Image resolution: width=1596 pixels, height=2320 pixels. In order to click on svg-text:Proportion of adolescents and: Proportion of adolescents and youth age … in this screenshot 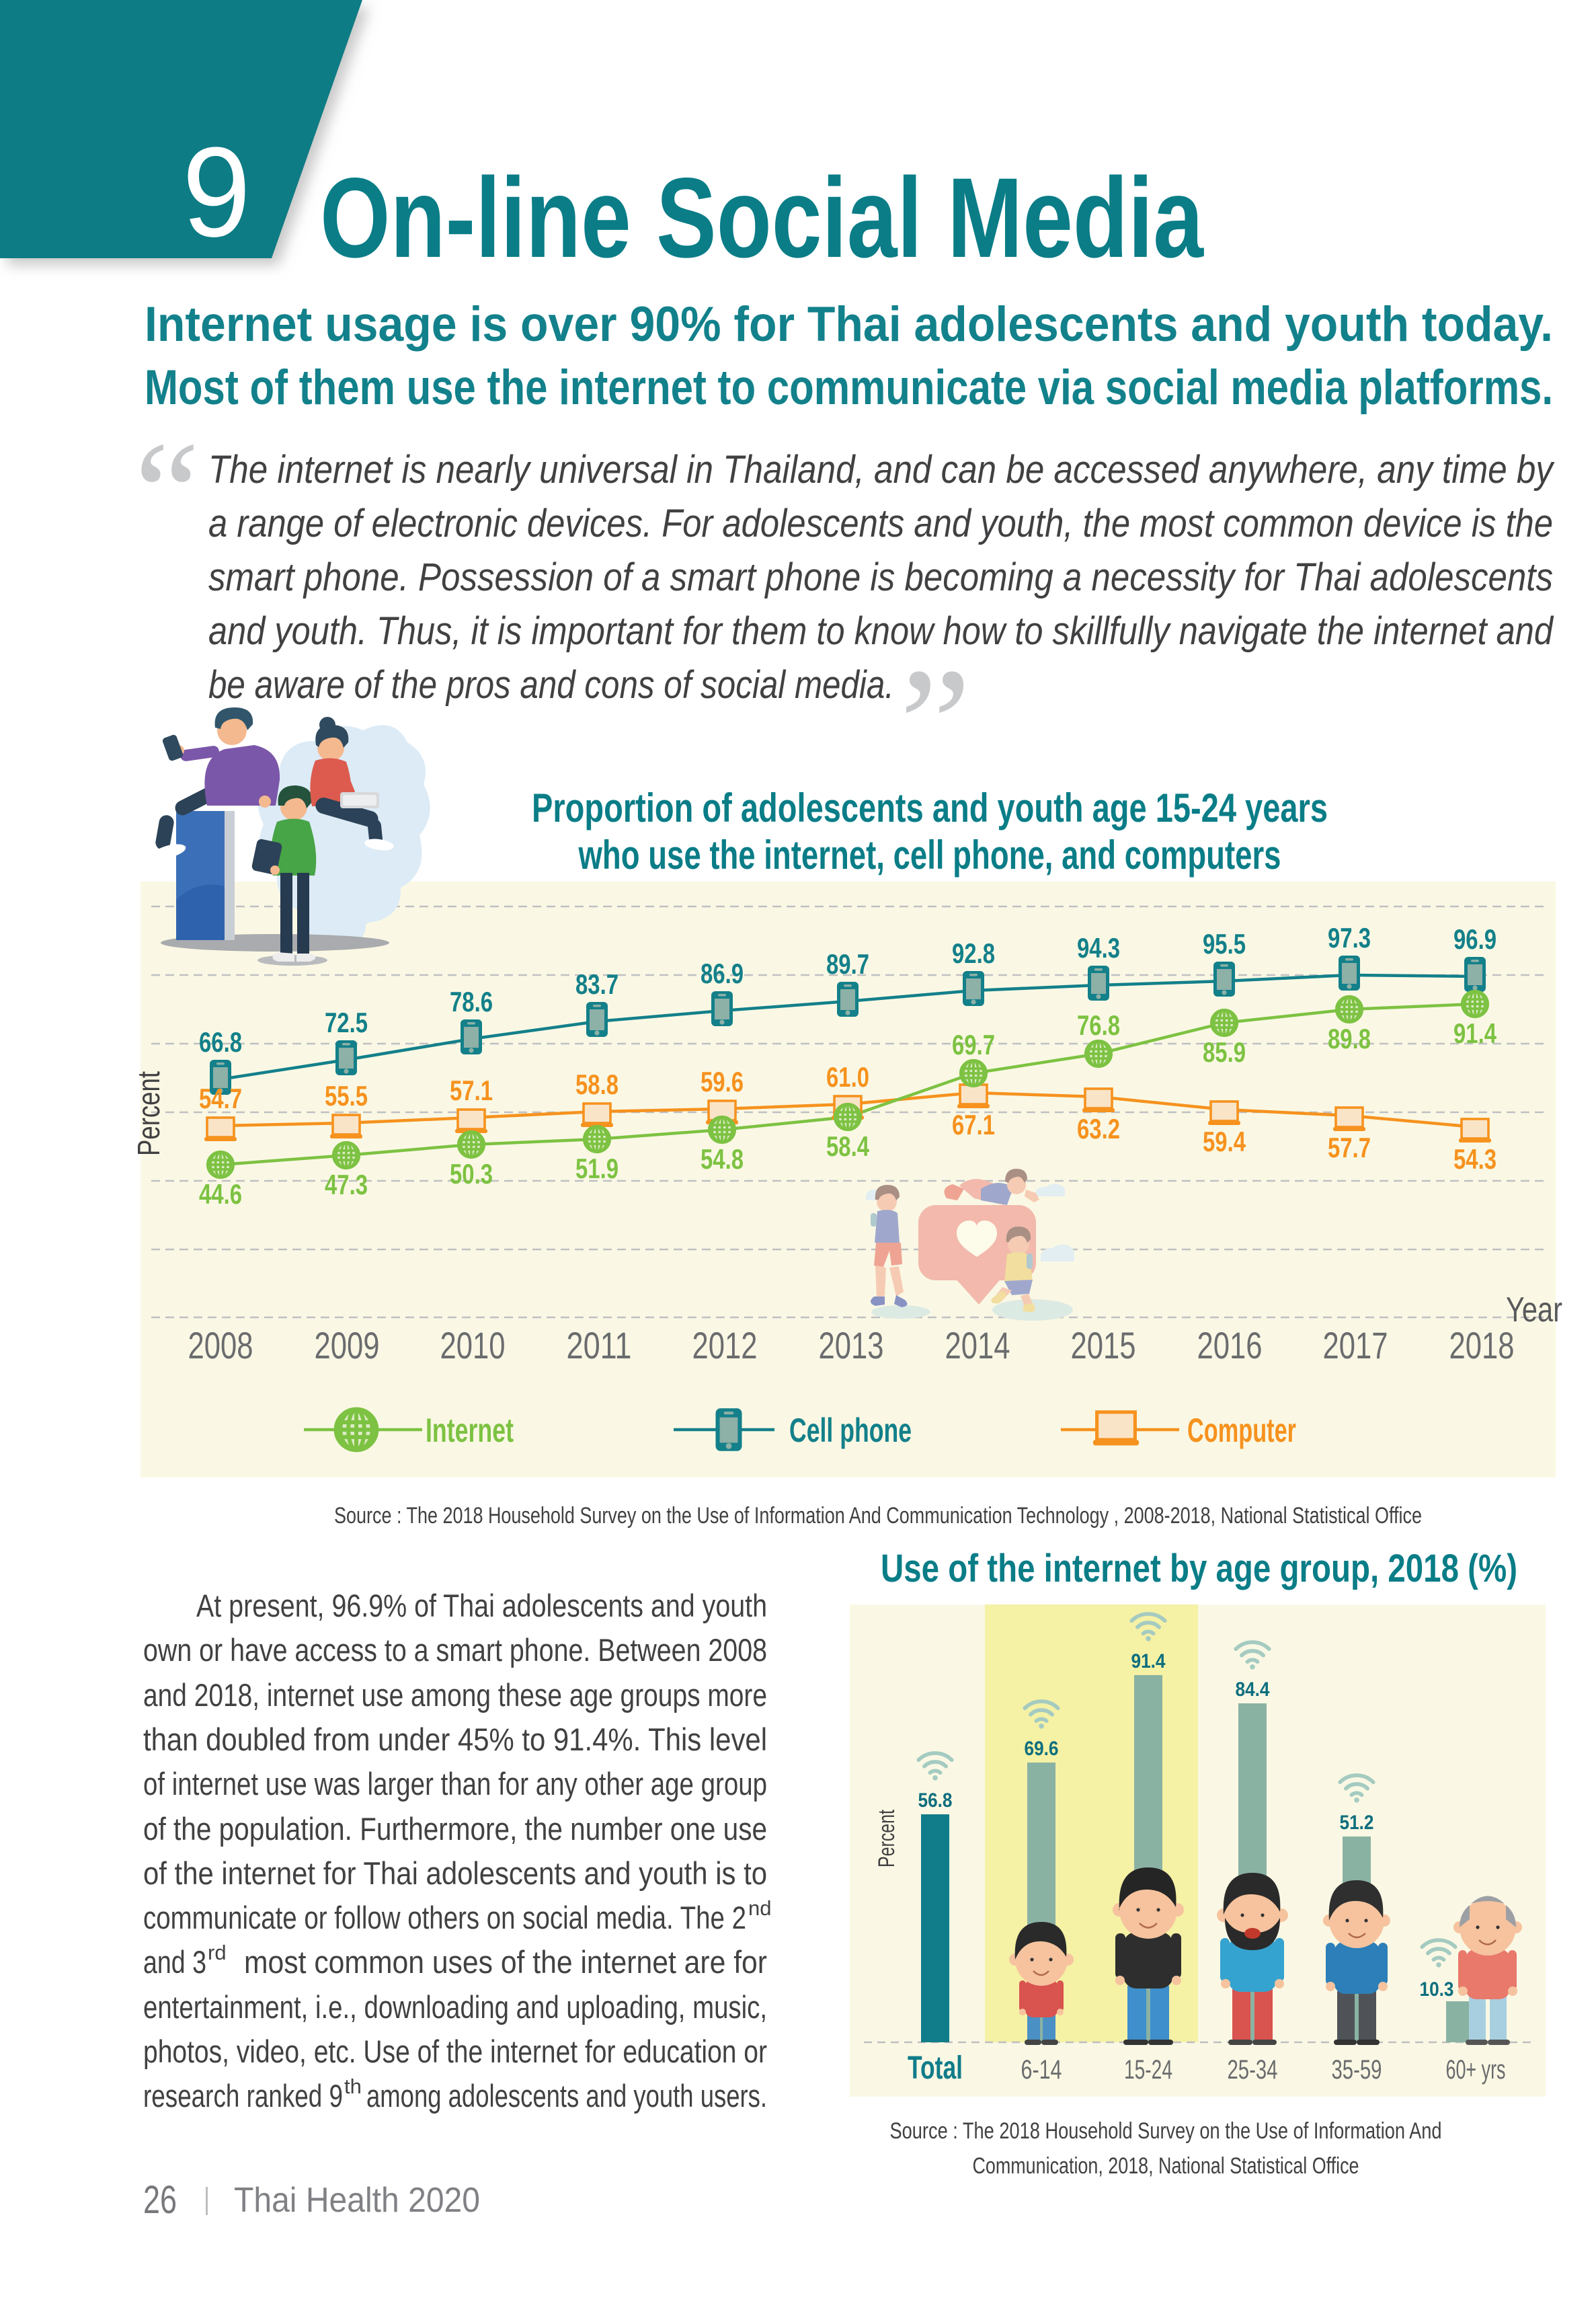, I will do `click(930, 807)`.